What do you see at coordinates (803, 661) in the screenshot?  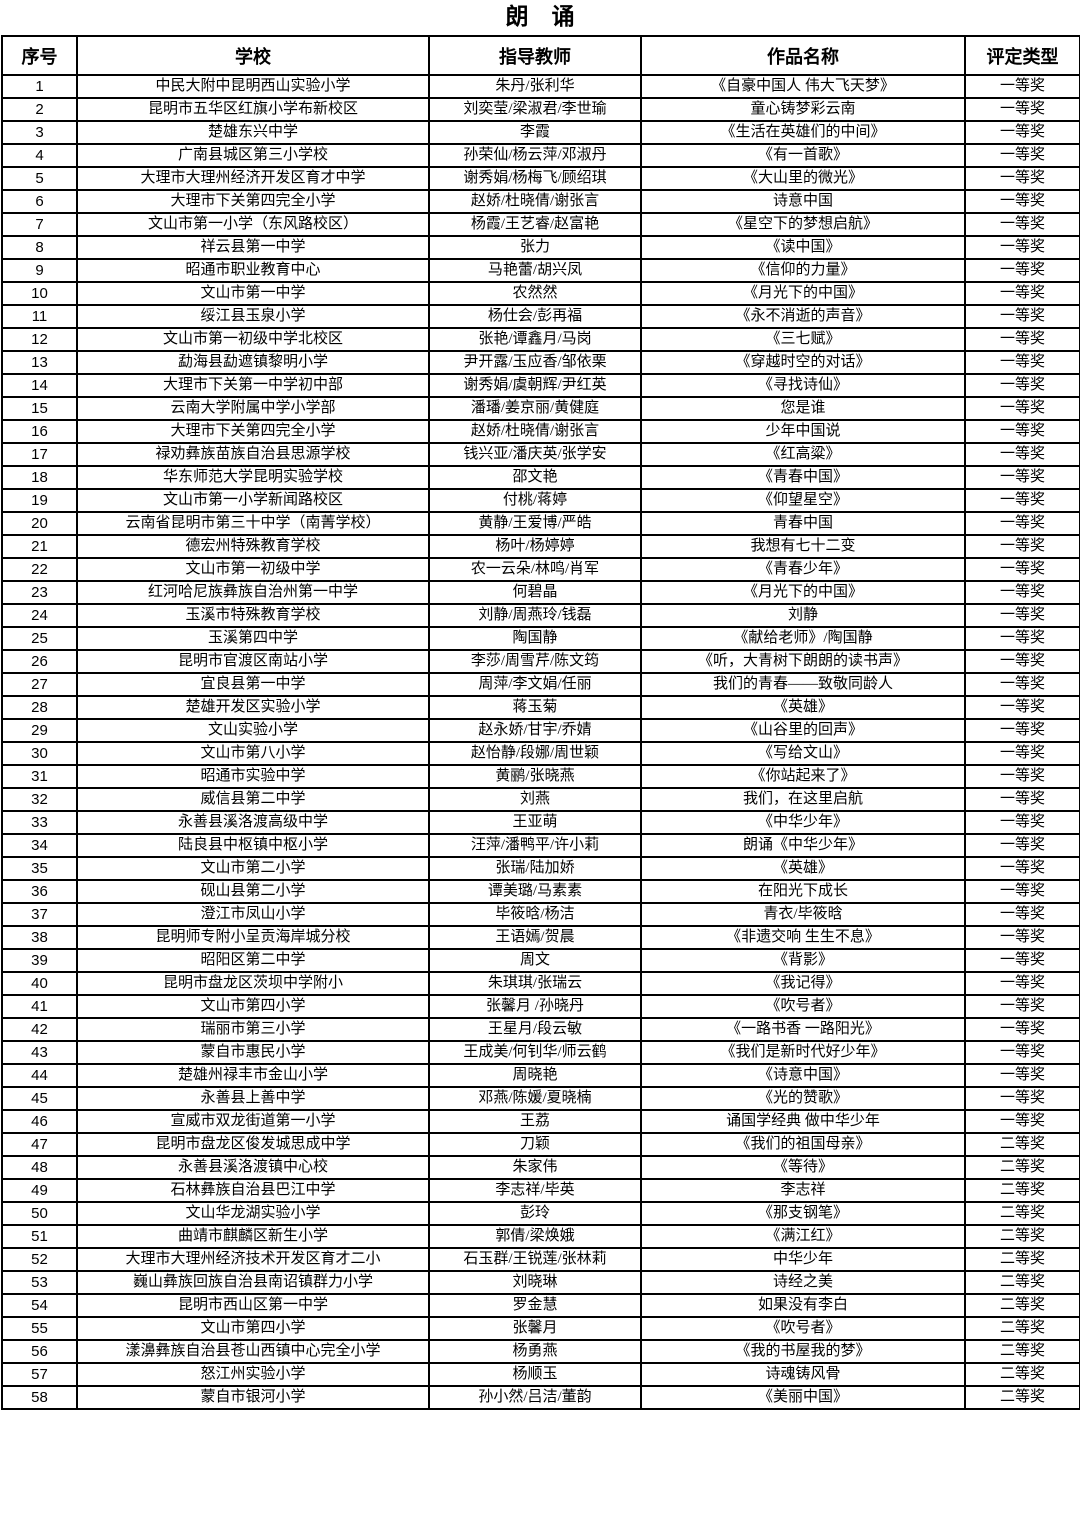 I see `work-title-cell: 《听，大青树下朗朗的读书声》` at bounding box center [803, 661].